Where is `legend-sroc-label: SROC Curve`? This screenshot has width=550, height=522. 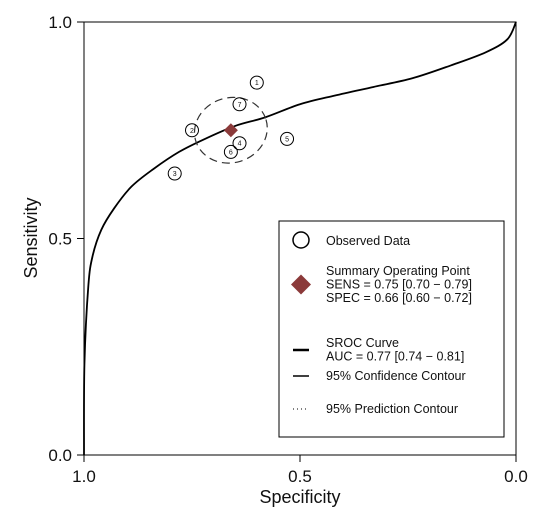 legend-sroc-label: SROC Curve is located at coordinates (362, 343).